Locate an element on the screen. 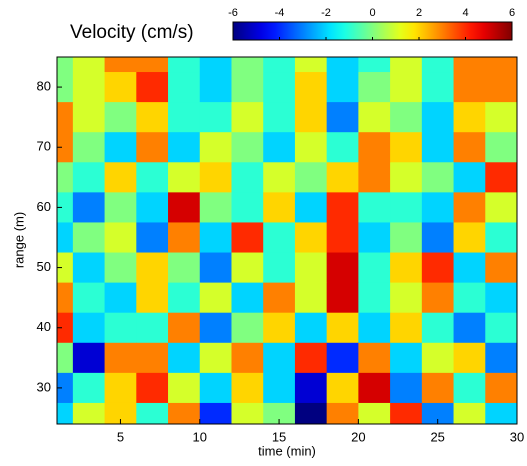 The width and height of the screenshot is (527, 466). colorbar-tick-label: 4 is located at coordinates (465, 13).